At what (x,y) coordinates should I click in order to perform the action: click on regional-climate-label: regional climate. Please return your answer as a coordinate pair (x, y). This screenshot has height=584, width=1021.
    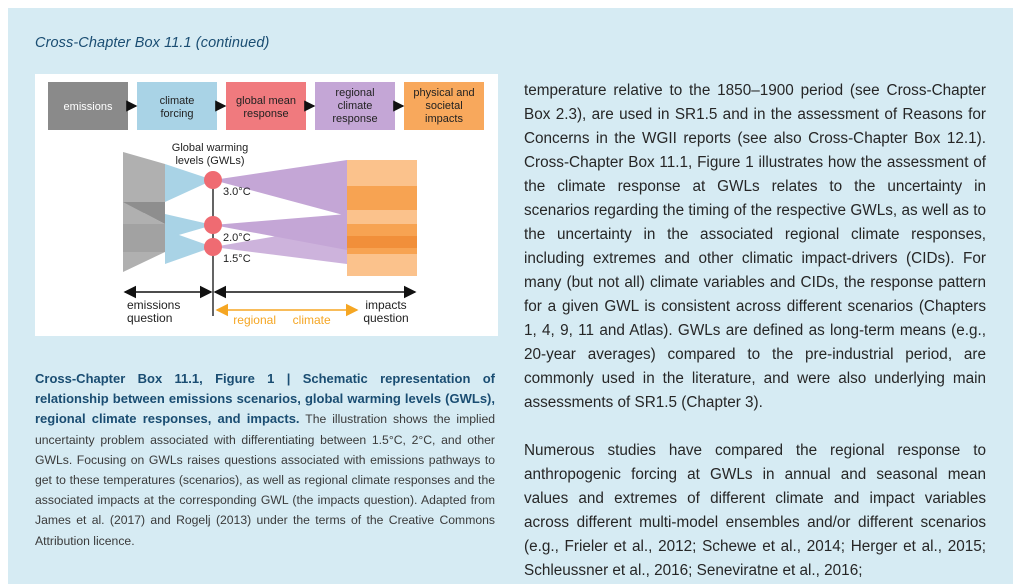
    Looking at the image, I should click on (282, 320).